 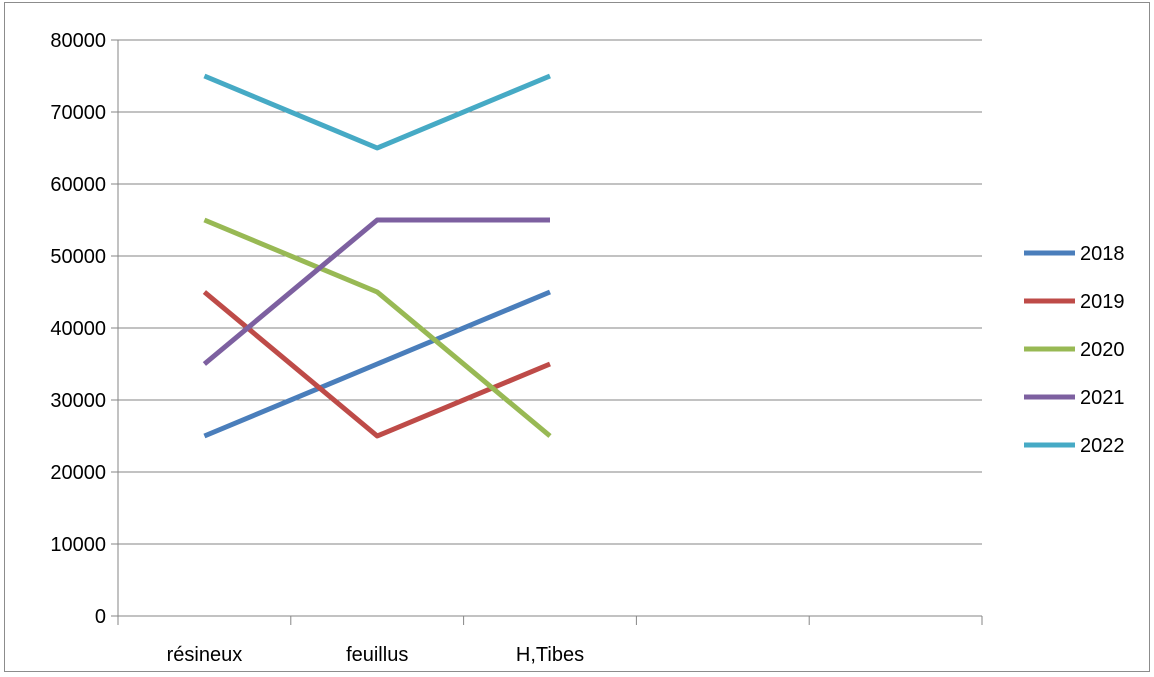 I want to click on series-line-2018, so click(x=377, y=364).